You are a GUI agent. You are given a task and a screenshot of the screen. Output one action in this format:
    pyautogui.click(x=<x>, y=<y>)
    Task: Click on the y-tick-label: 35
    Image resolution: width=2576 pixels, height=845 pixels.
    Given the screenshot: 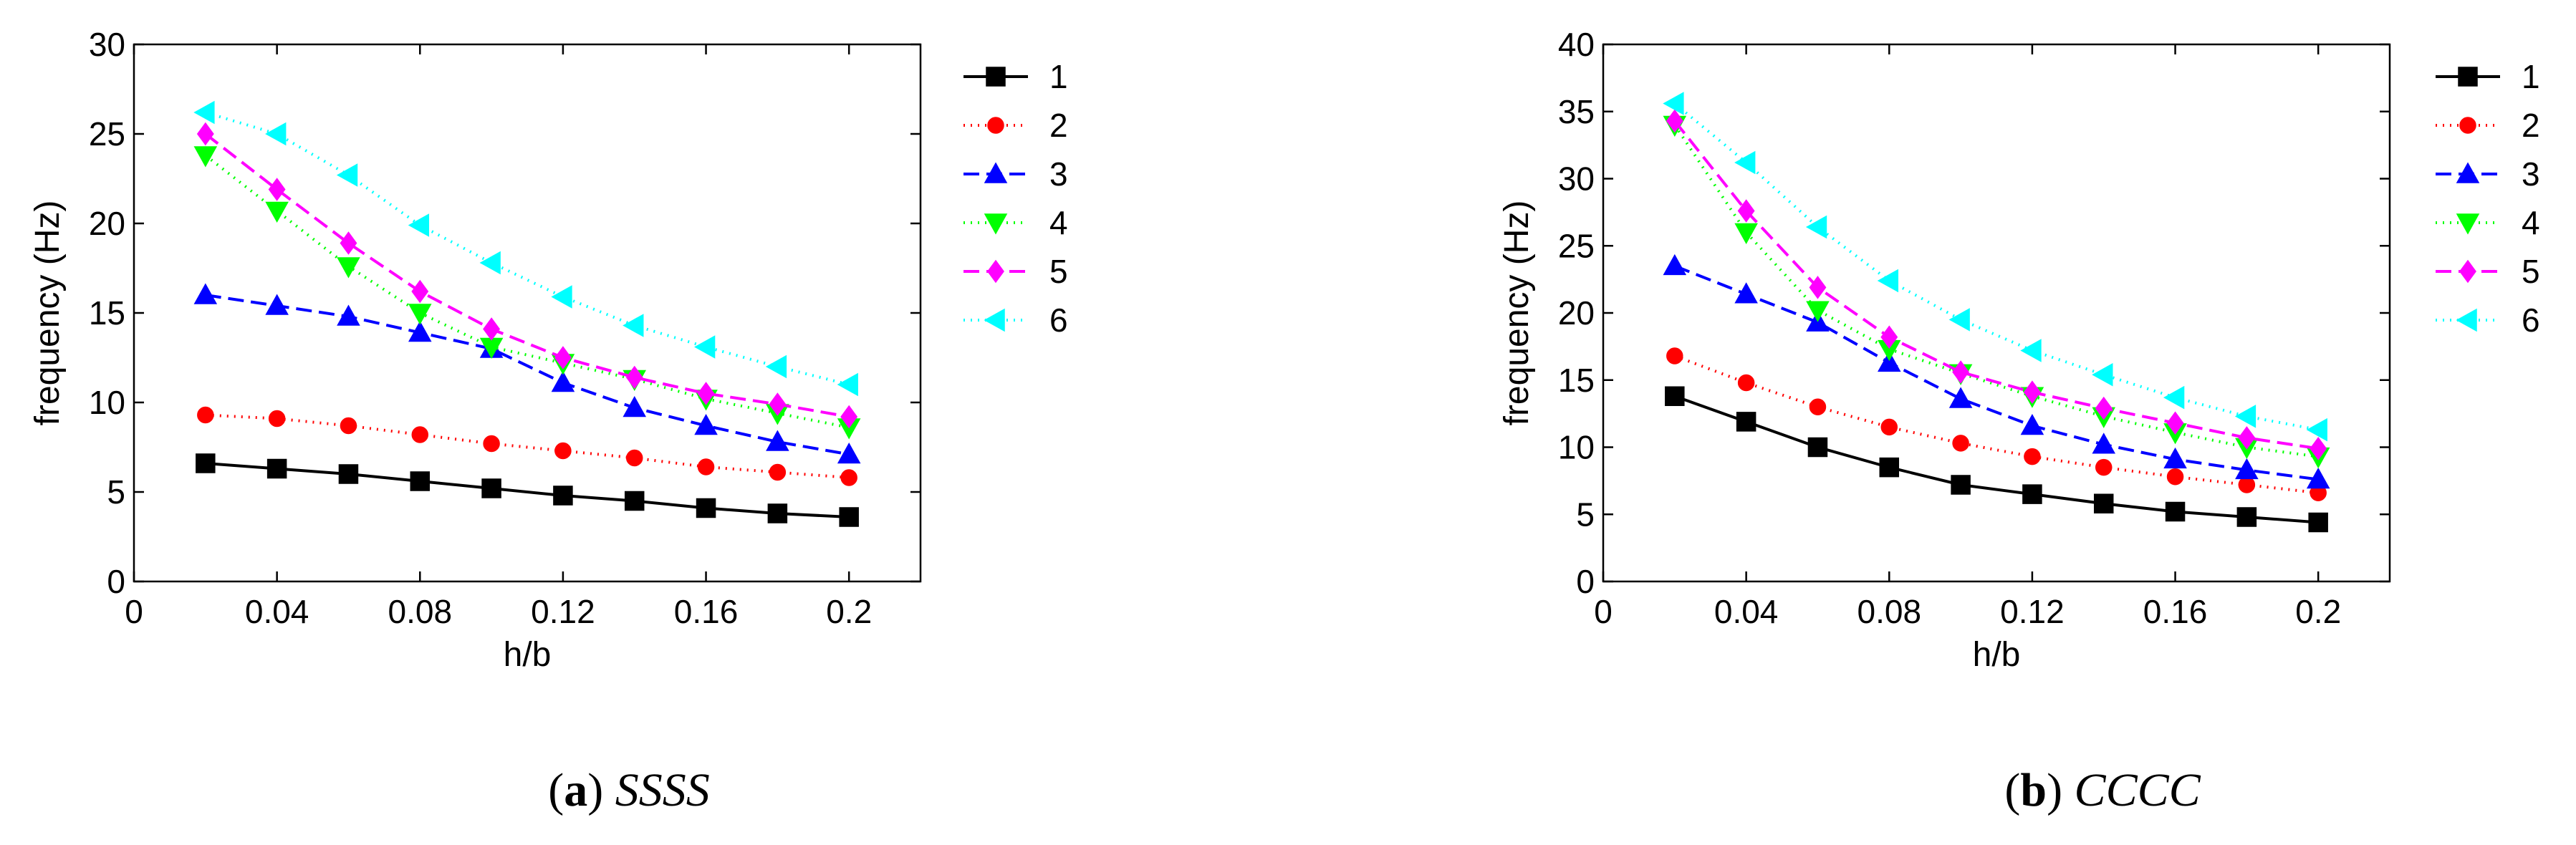 What is the action you would take?
    pyautogui.click(x=1577, y=112)
    